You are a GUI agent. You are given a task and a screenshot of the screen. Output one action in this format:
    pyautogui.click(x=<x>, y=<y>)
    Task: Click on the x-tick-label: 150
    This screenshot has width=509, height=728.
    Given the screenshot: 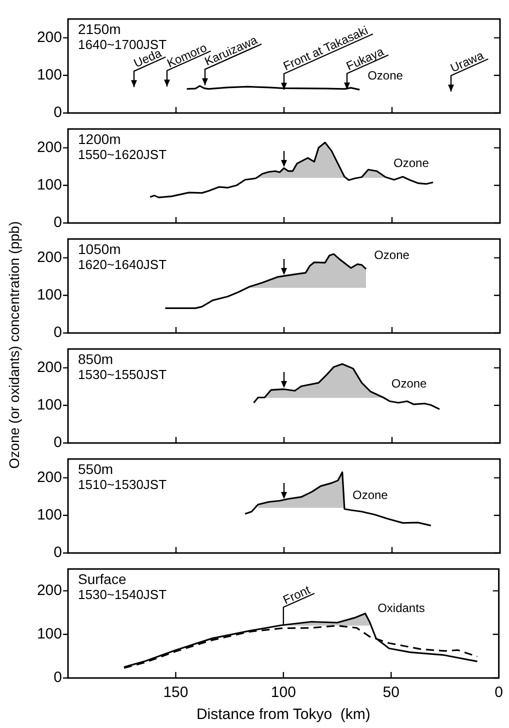 What is the action you would take?
    pyautogui.click(x=175, y=693)
    